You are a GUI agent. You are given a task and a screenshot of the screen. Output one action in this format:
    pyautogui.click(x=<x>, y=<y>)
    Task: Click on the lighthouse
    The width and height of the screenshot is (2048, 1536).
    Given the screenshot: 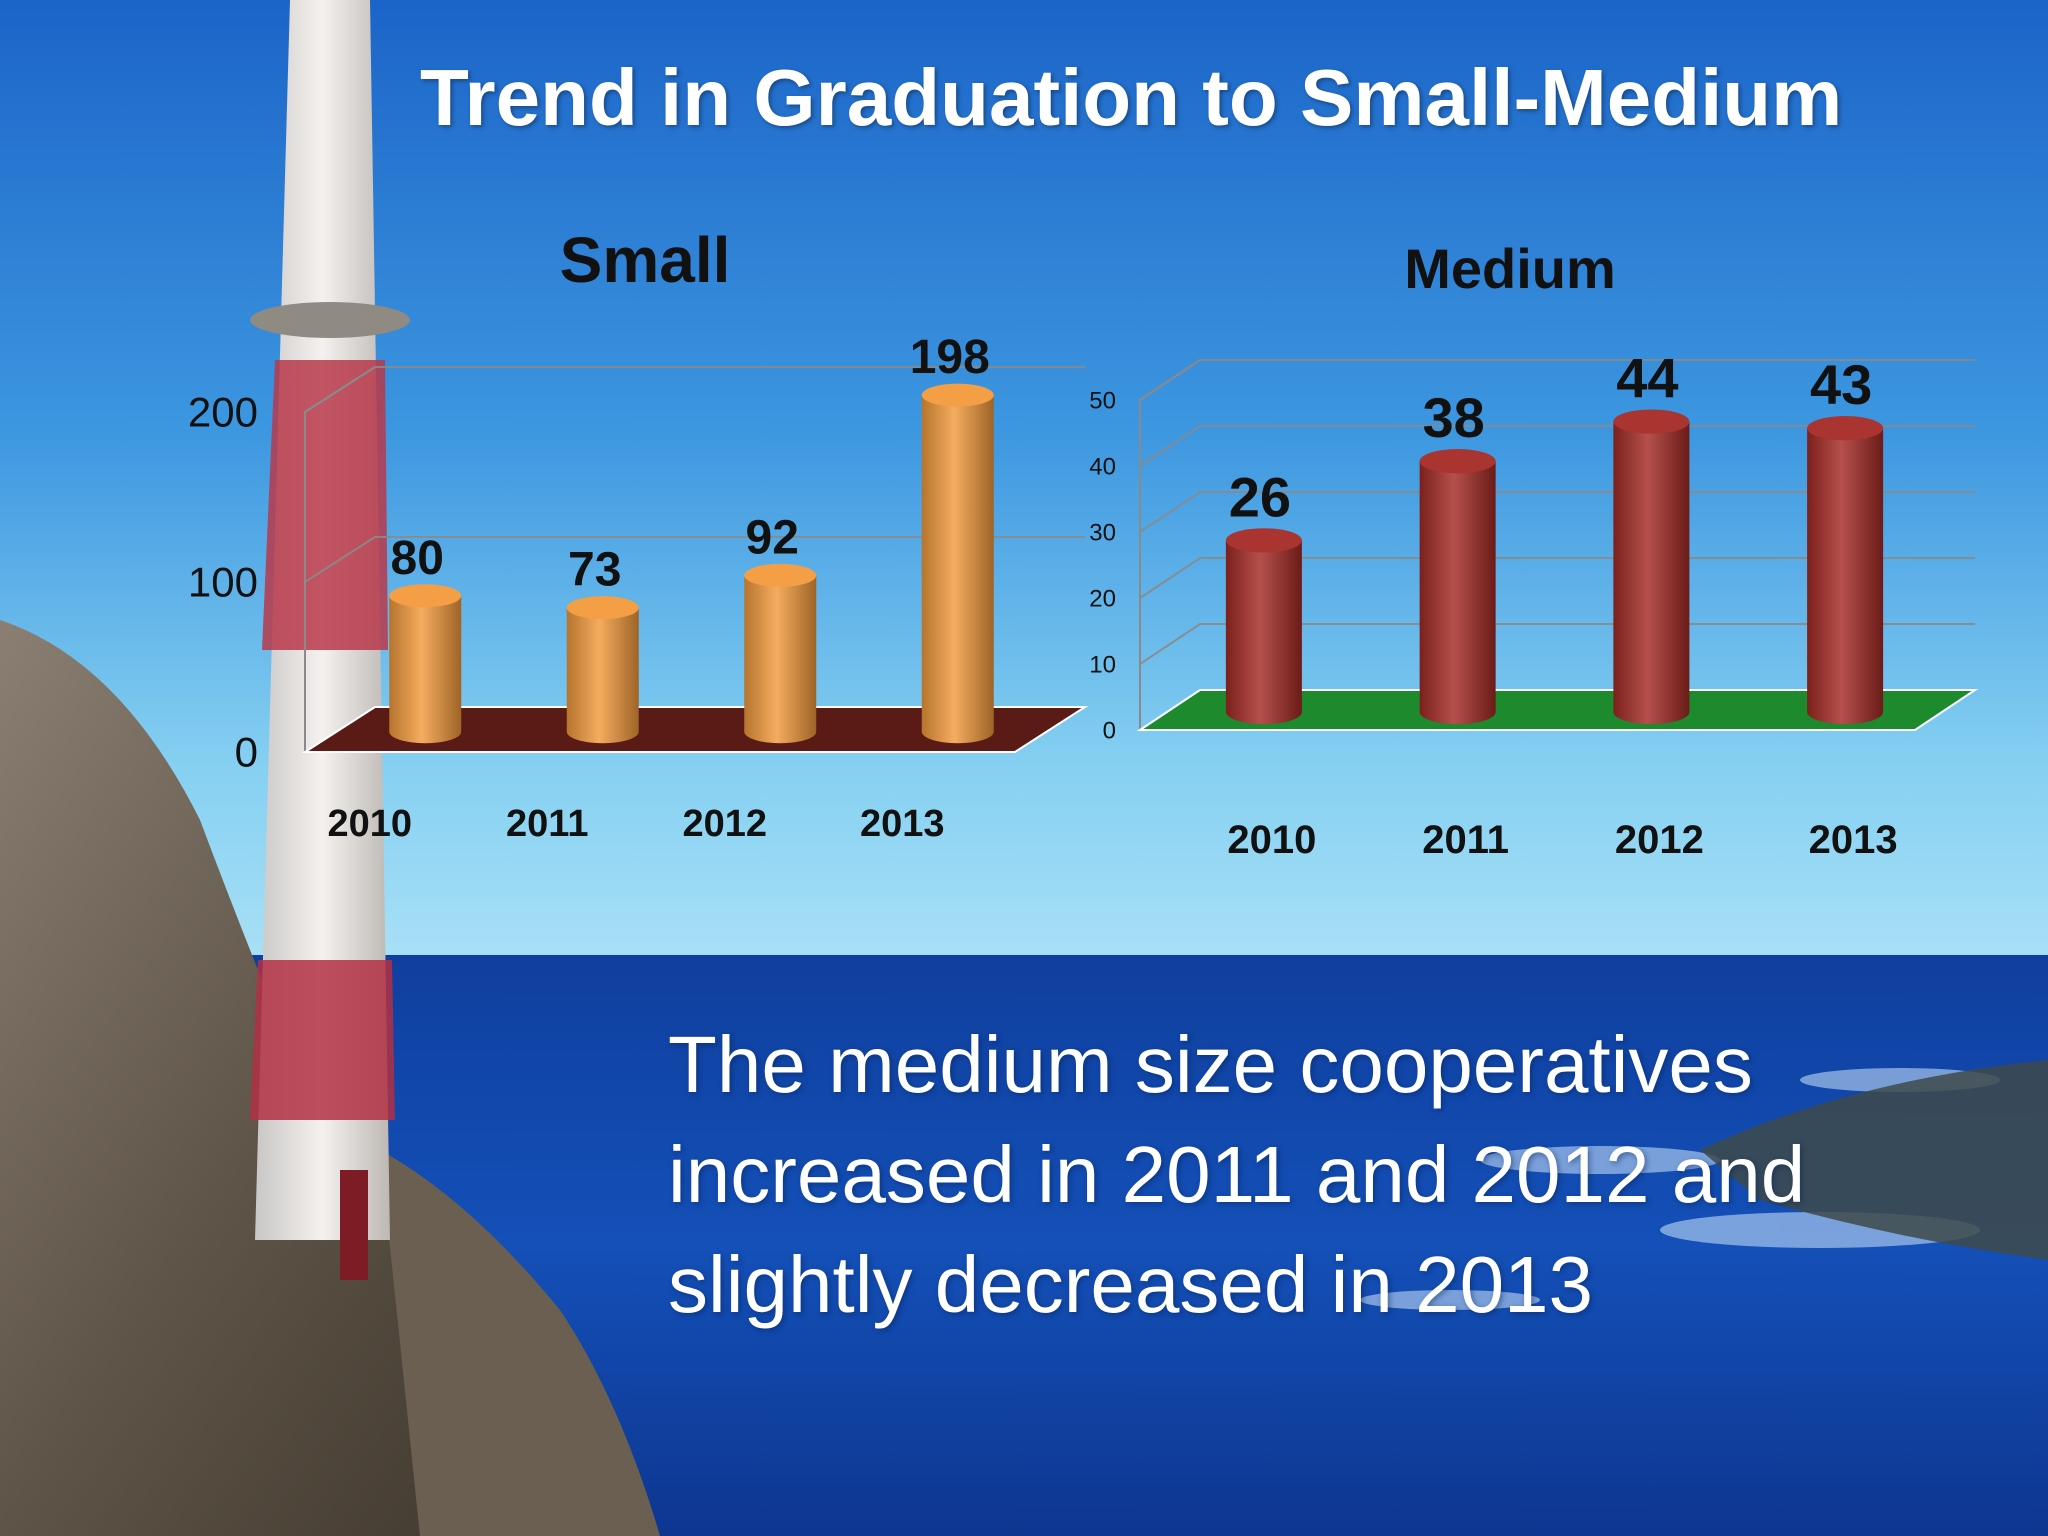 What is the action you would take?
    pyautogui.click(x=330, y=640)
    